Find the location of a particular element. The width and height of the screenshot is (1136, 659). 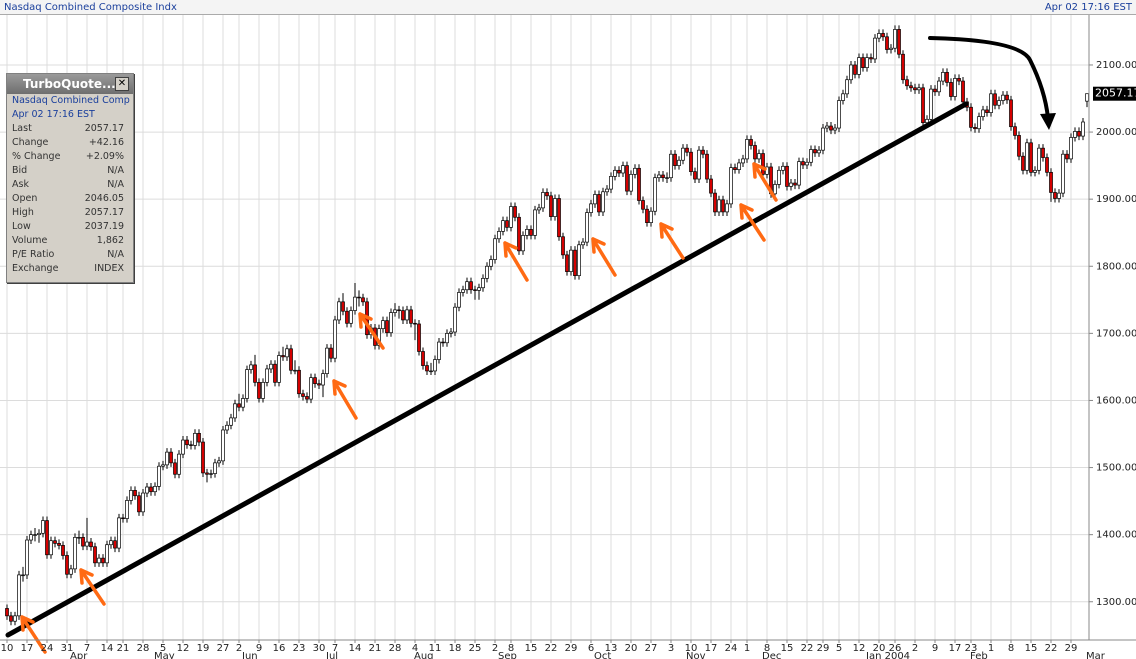

quote-row: Low 2037.19 is located at coordinates (70, 227).